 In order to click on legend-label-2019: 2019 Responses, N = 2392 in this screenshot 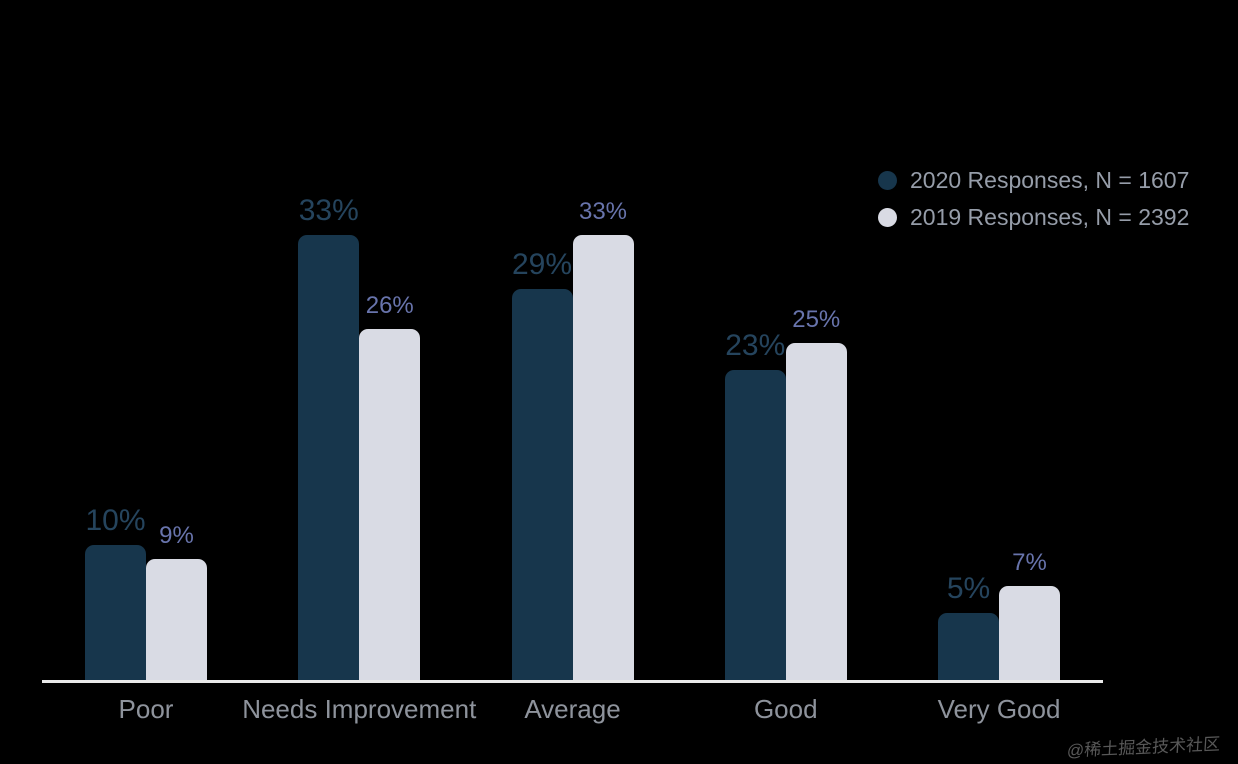, I will do `click(1050, 217)`.